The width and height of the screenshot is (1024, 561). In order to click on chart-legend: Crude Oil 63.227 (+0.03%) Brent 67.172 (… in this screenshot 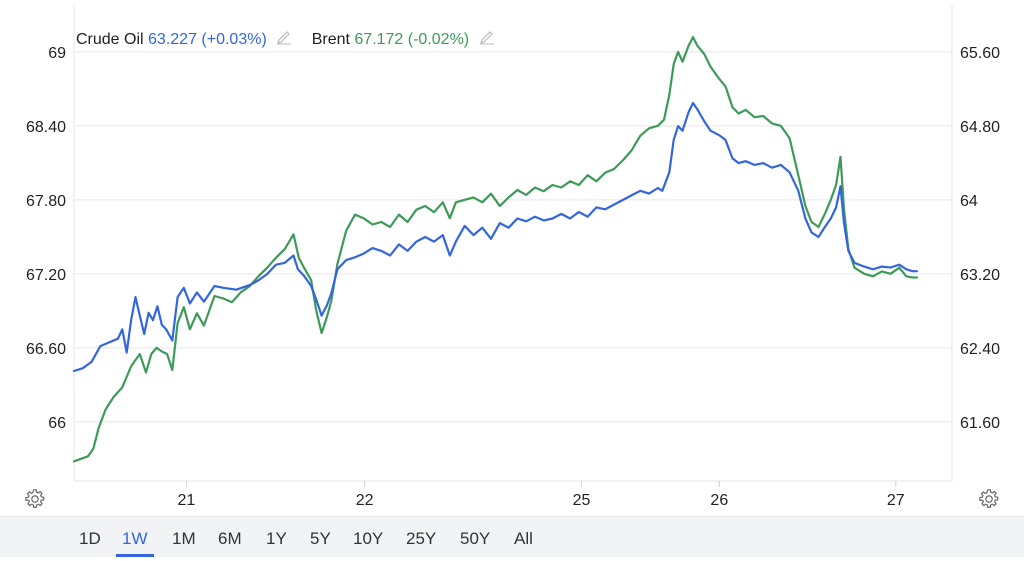, I will do `click(293, 40)`.